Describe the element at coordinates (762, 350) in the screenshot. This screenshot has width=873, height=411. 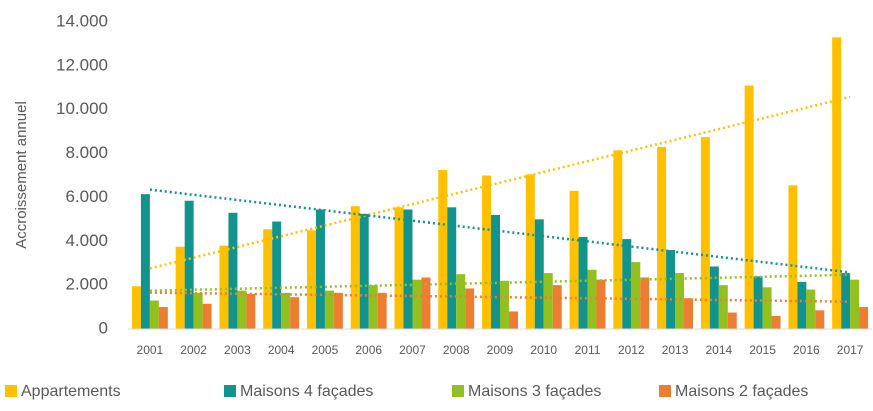
I see `x-tick-label: 2015` at that location.